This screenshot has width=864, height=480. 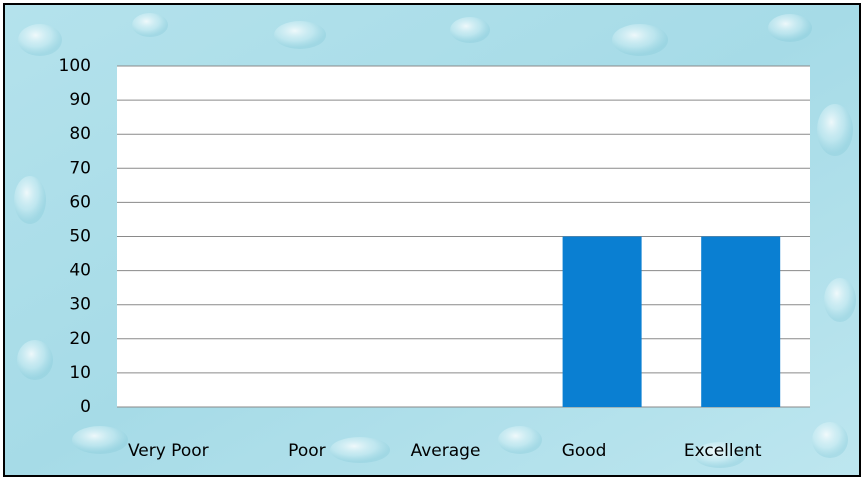 I want to click on y-tick-label: 0, so click(x=85, y=407).